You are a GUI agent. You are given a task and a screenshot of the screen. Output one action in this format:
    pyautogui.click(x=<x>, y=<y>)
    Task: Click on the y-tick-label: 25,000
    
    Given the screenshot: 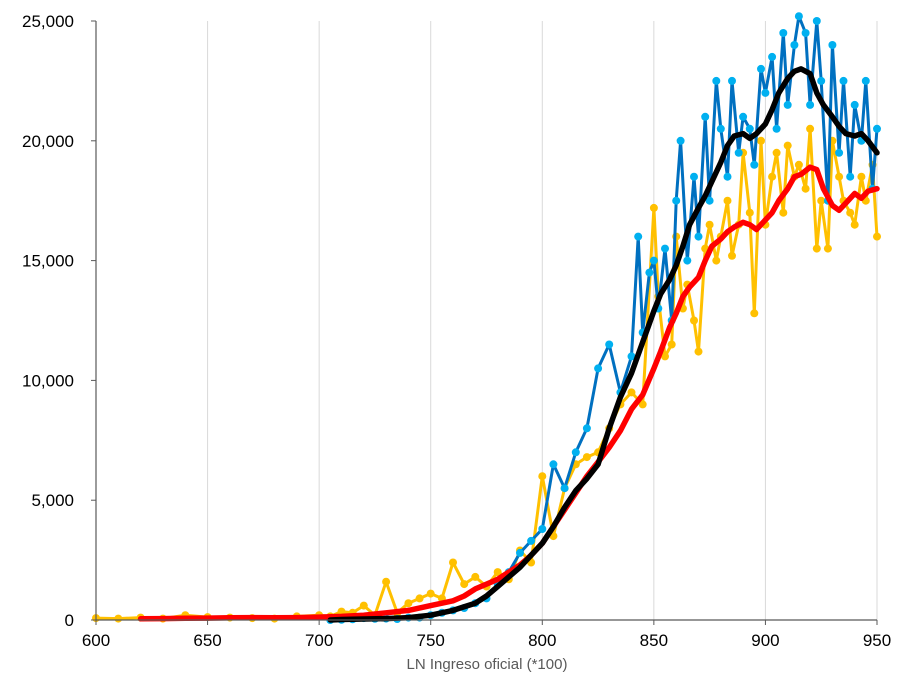 What is the action you would take?
    pyautogui.click(x=48, y=21)
    